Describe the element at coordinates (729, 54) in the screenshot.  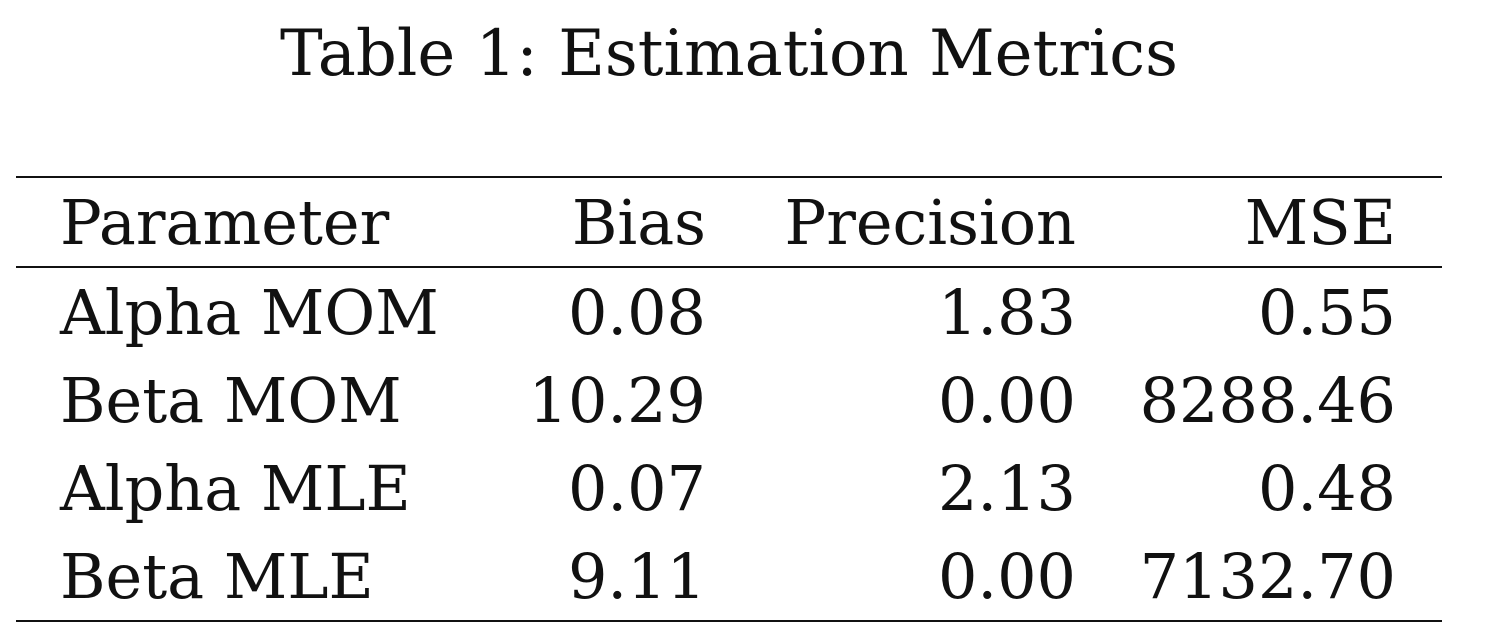
I see `table-caption: Table 1: Estimation Metrics` at that location.